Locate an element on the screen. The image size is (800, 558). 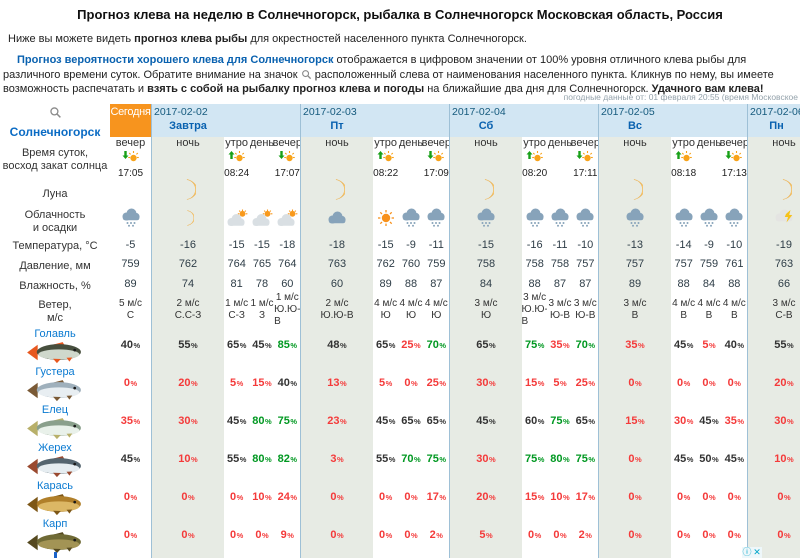
time-of-day-label: ночь is located at coordinates (188, 143).